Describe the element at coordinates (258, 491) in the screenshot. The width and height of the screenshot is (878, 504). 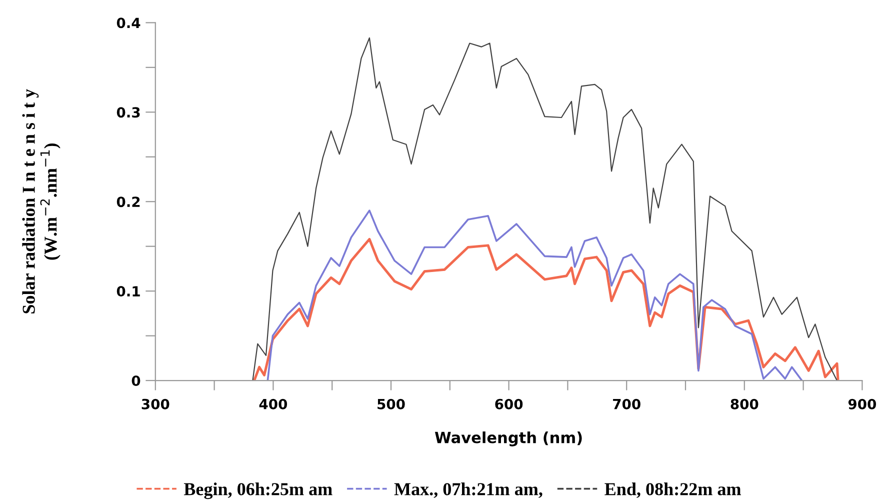
I see `legend-label: Begin, 06h:25m am` at that location.